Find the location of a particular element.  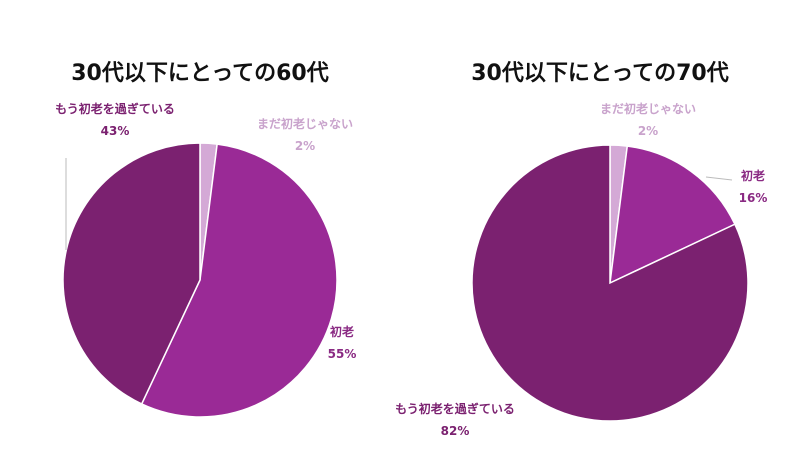

pie-1-slice-0-label: まだ初老じゃない is located at coordinates (648, 108).